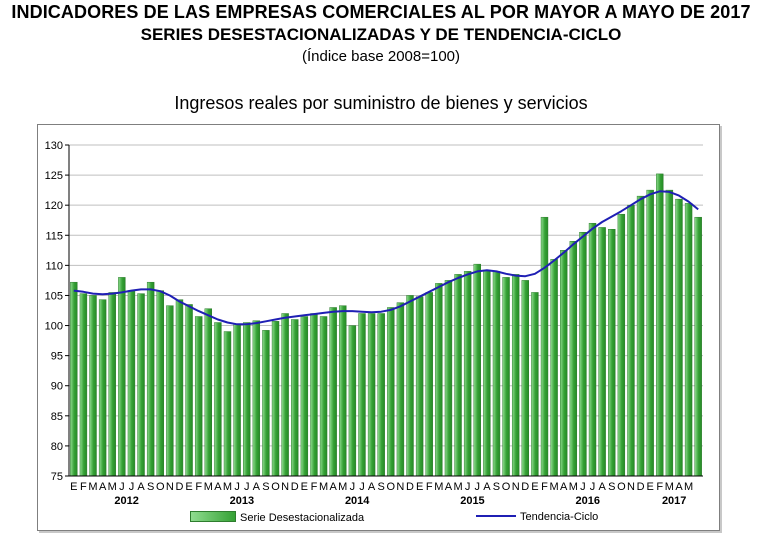 The height and width of the screenshot is (544, 762). I want to click on legend-swatch-bars, so click(213, 516).